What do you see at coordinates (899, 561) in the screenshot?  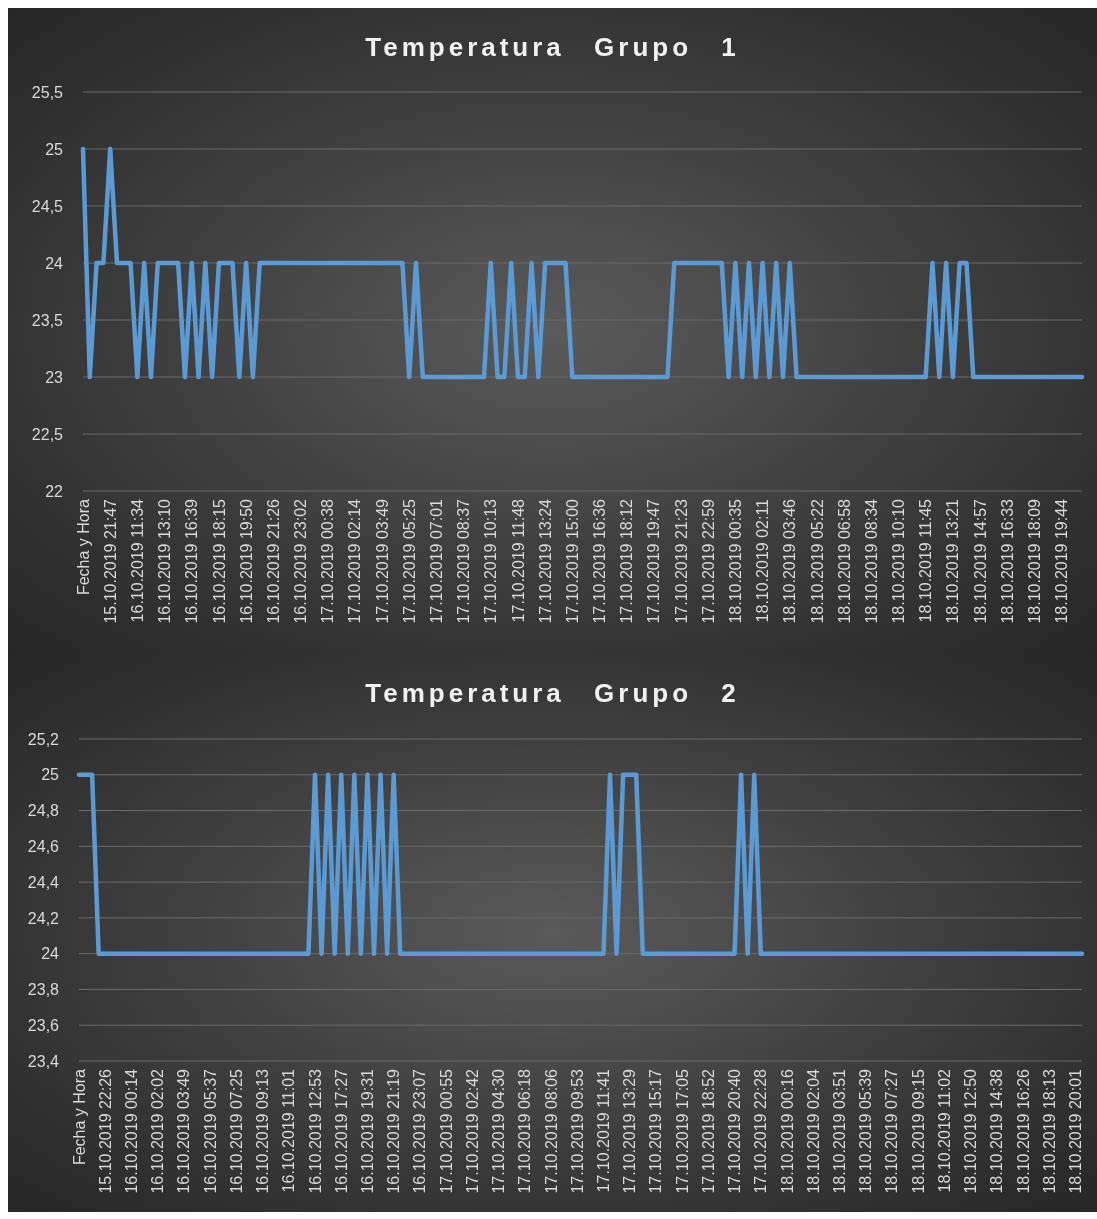 I see `x-tick-label: 18.10.2019 10:10` at bounding box center [899, 561].